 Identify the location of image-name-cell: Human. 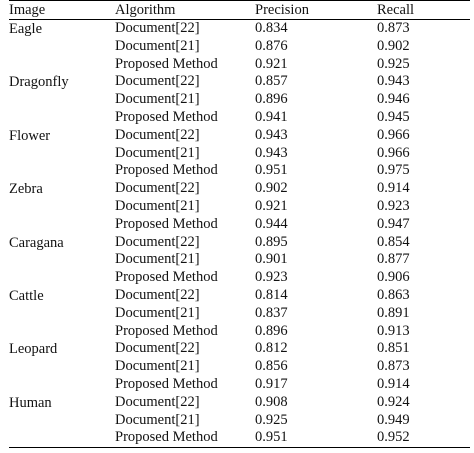
(30, 402).